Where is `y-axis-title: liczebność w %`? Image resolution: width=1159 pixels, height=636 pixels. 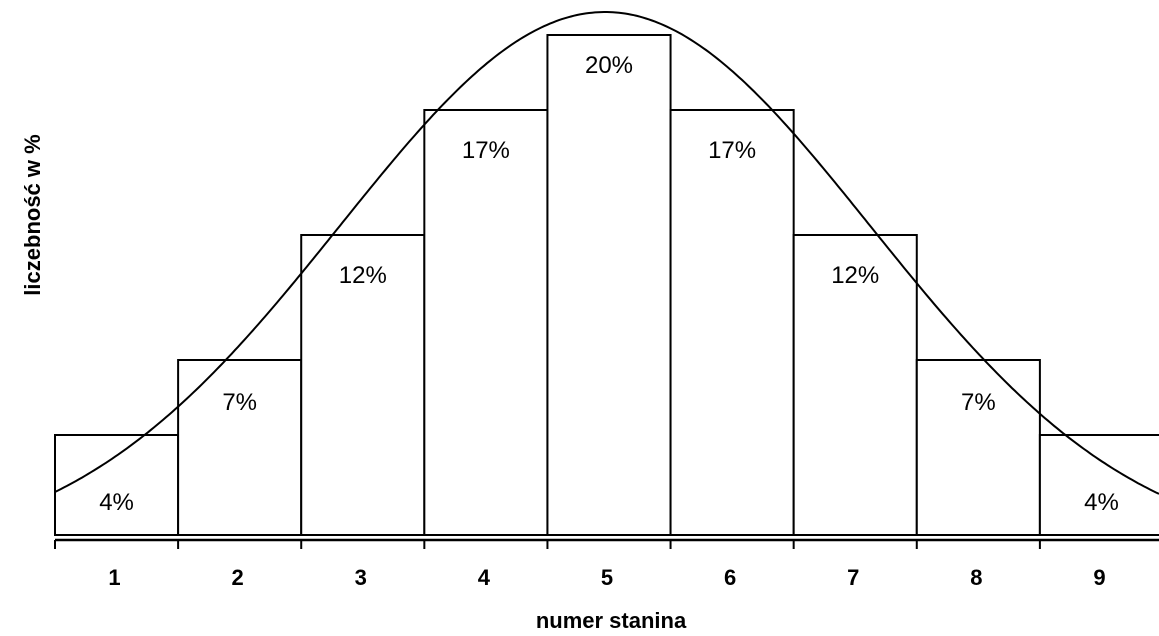
y-axis-title: liczebność w % is located at coordinates (32, 214).